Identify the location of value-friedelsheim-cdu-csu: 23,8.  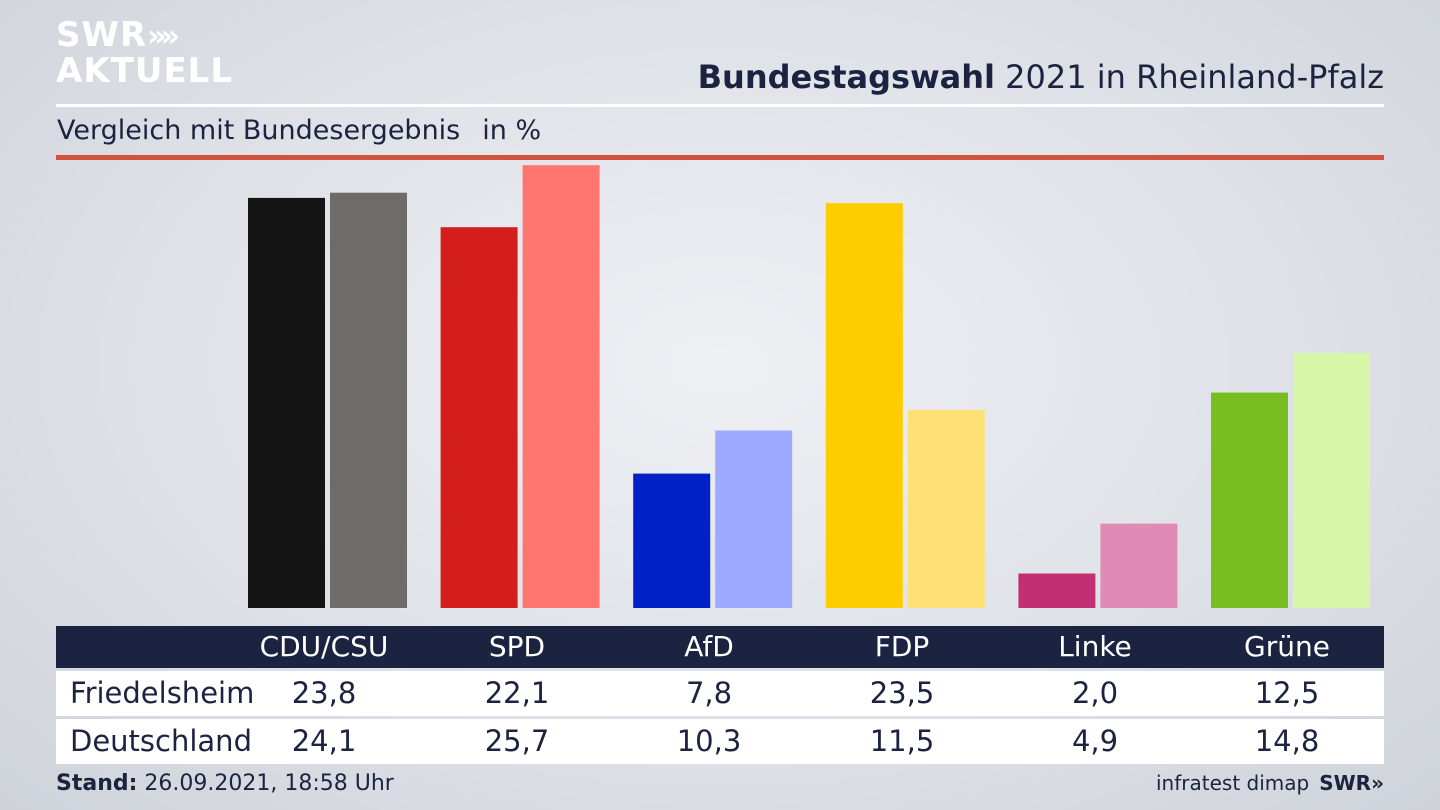
(324, 693).